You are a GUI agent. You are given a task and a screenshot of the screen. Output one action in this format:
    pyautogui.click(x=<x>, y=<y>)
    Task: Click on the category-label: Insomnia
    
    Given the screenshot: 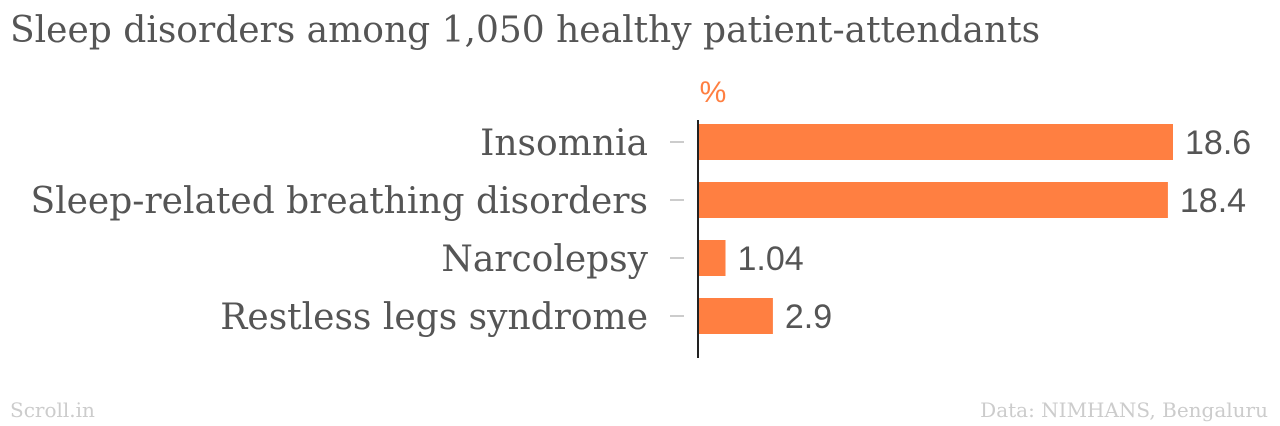 What is the action you would take?
    pyautogui.click(x=564, y=143)
    